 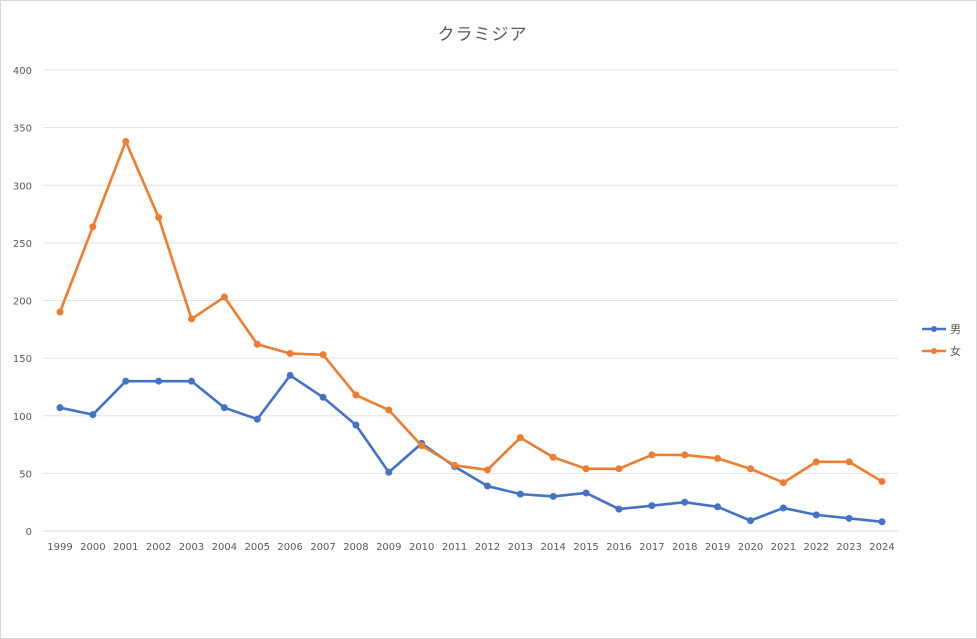 What do you see at coordinates (487, 547) in the screenshot?
I see `x-tick-label: 2012` at bounding box center [487, 547].